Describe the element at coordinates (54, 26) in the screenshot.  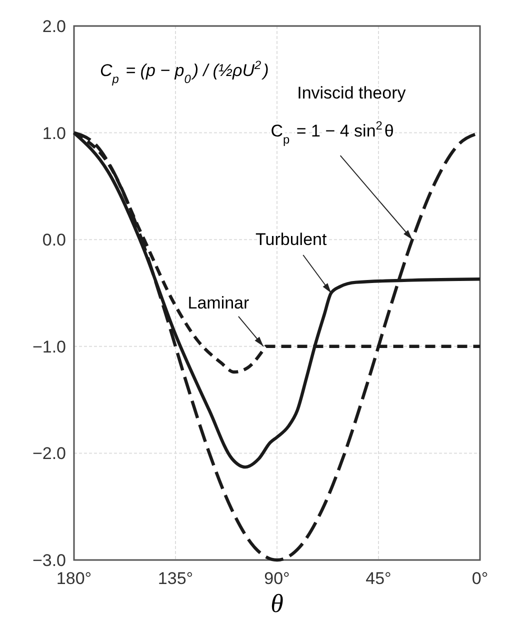
I see `y-tick-label: 2.0` at that location.